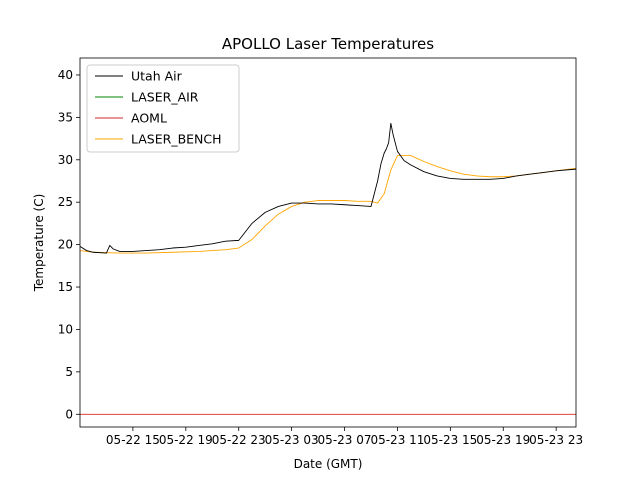 The height and width of the screenshot is (480, 640). What do you see at coordinates (133, 440) in the screenshot?
I see `x-tick-label: 05-22 15` at bounding box center [133, 440].